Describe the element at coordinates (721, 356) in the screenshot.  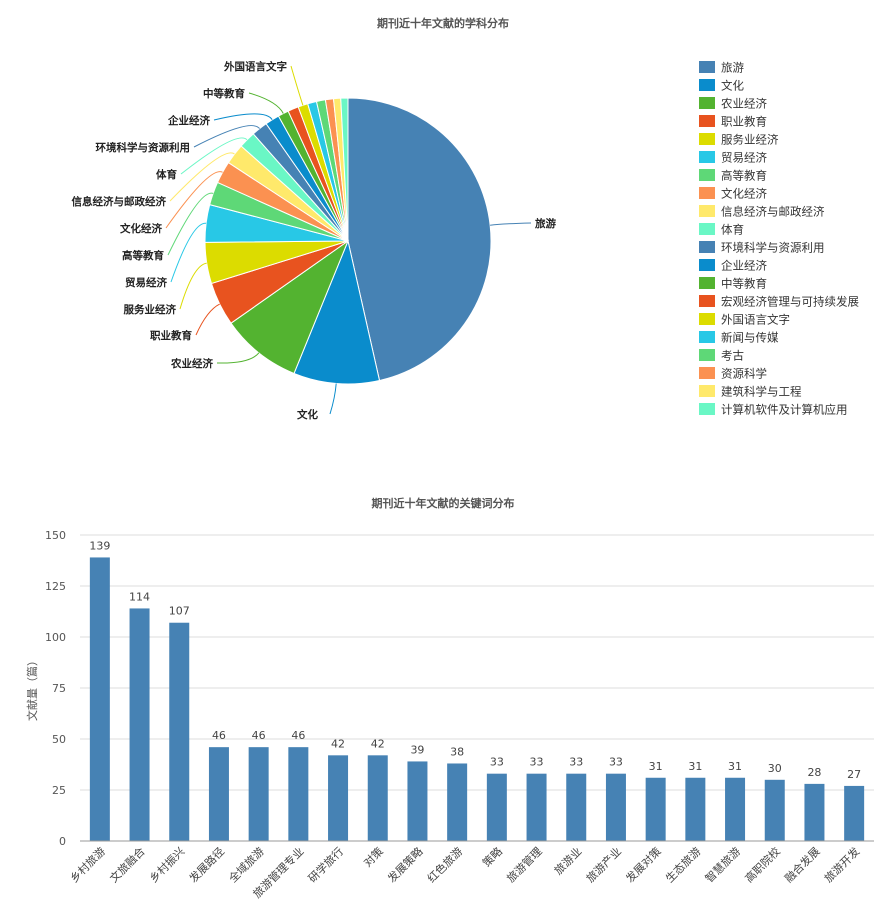
I see `legend-item: 考古` at that location.